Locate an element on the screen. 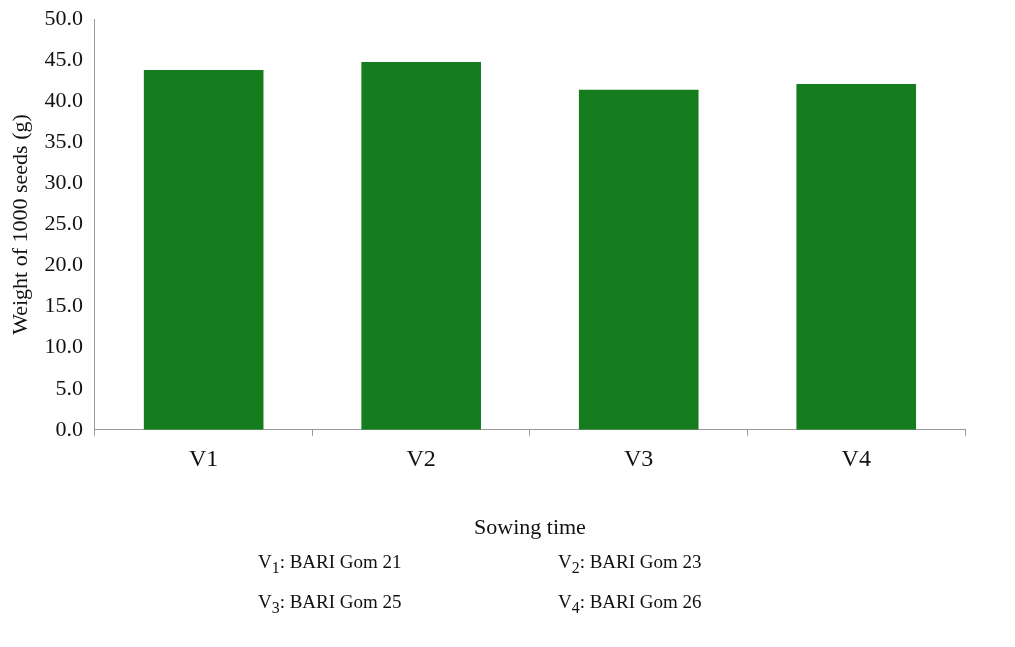  y-tick-label: 35.0 is located at coordinates (63, 141).